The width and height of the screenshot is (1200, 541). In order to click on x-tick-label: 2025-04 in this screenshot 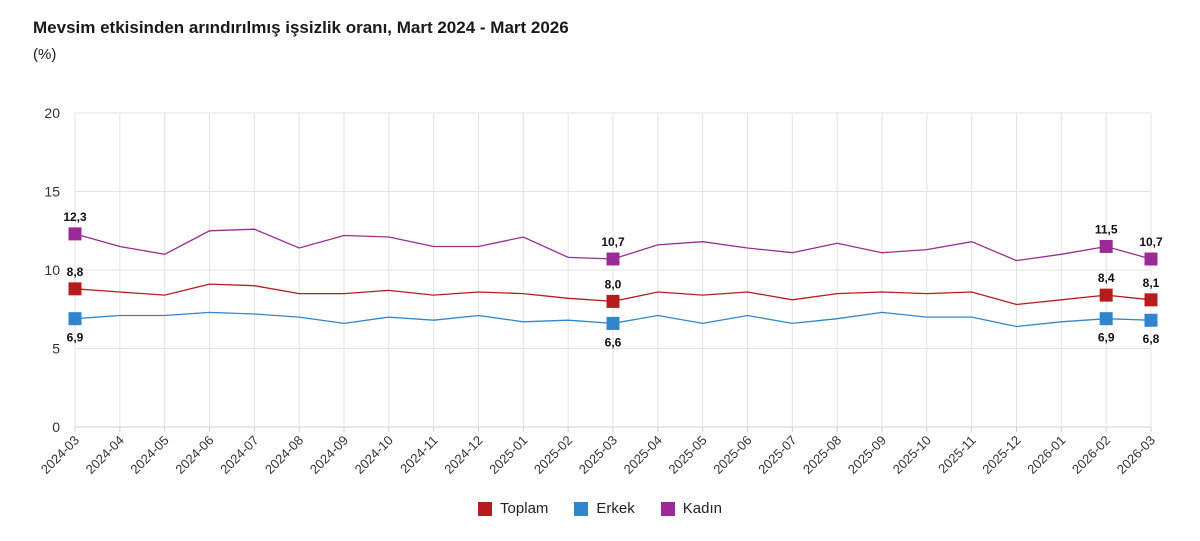, I will do `click(643, 455)`.